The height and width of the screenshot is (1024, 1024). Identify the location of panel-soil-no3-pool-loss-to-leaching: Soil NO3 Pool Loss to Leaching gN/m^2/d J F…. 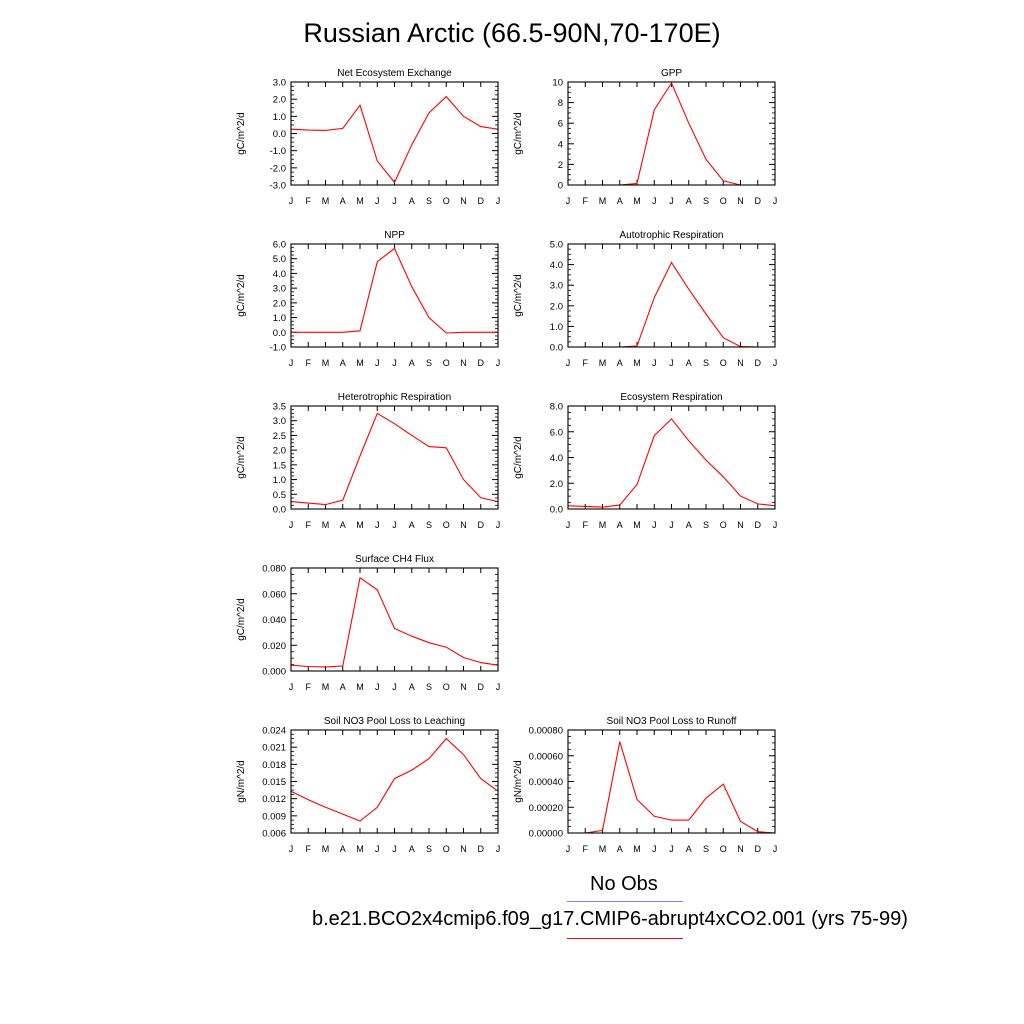
(368, 785).